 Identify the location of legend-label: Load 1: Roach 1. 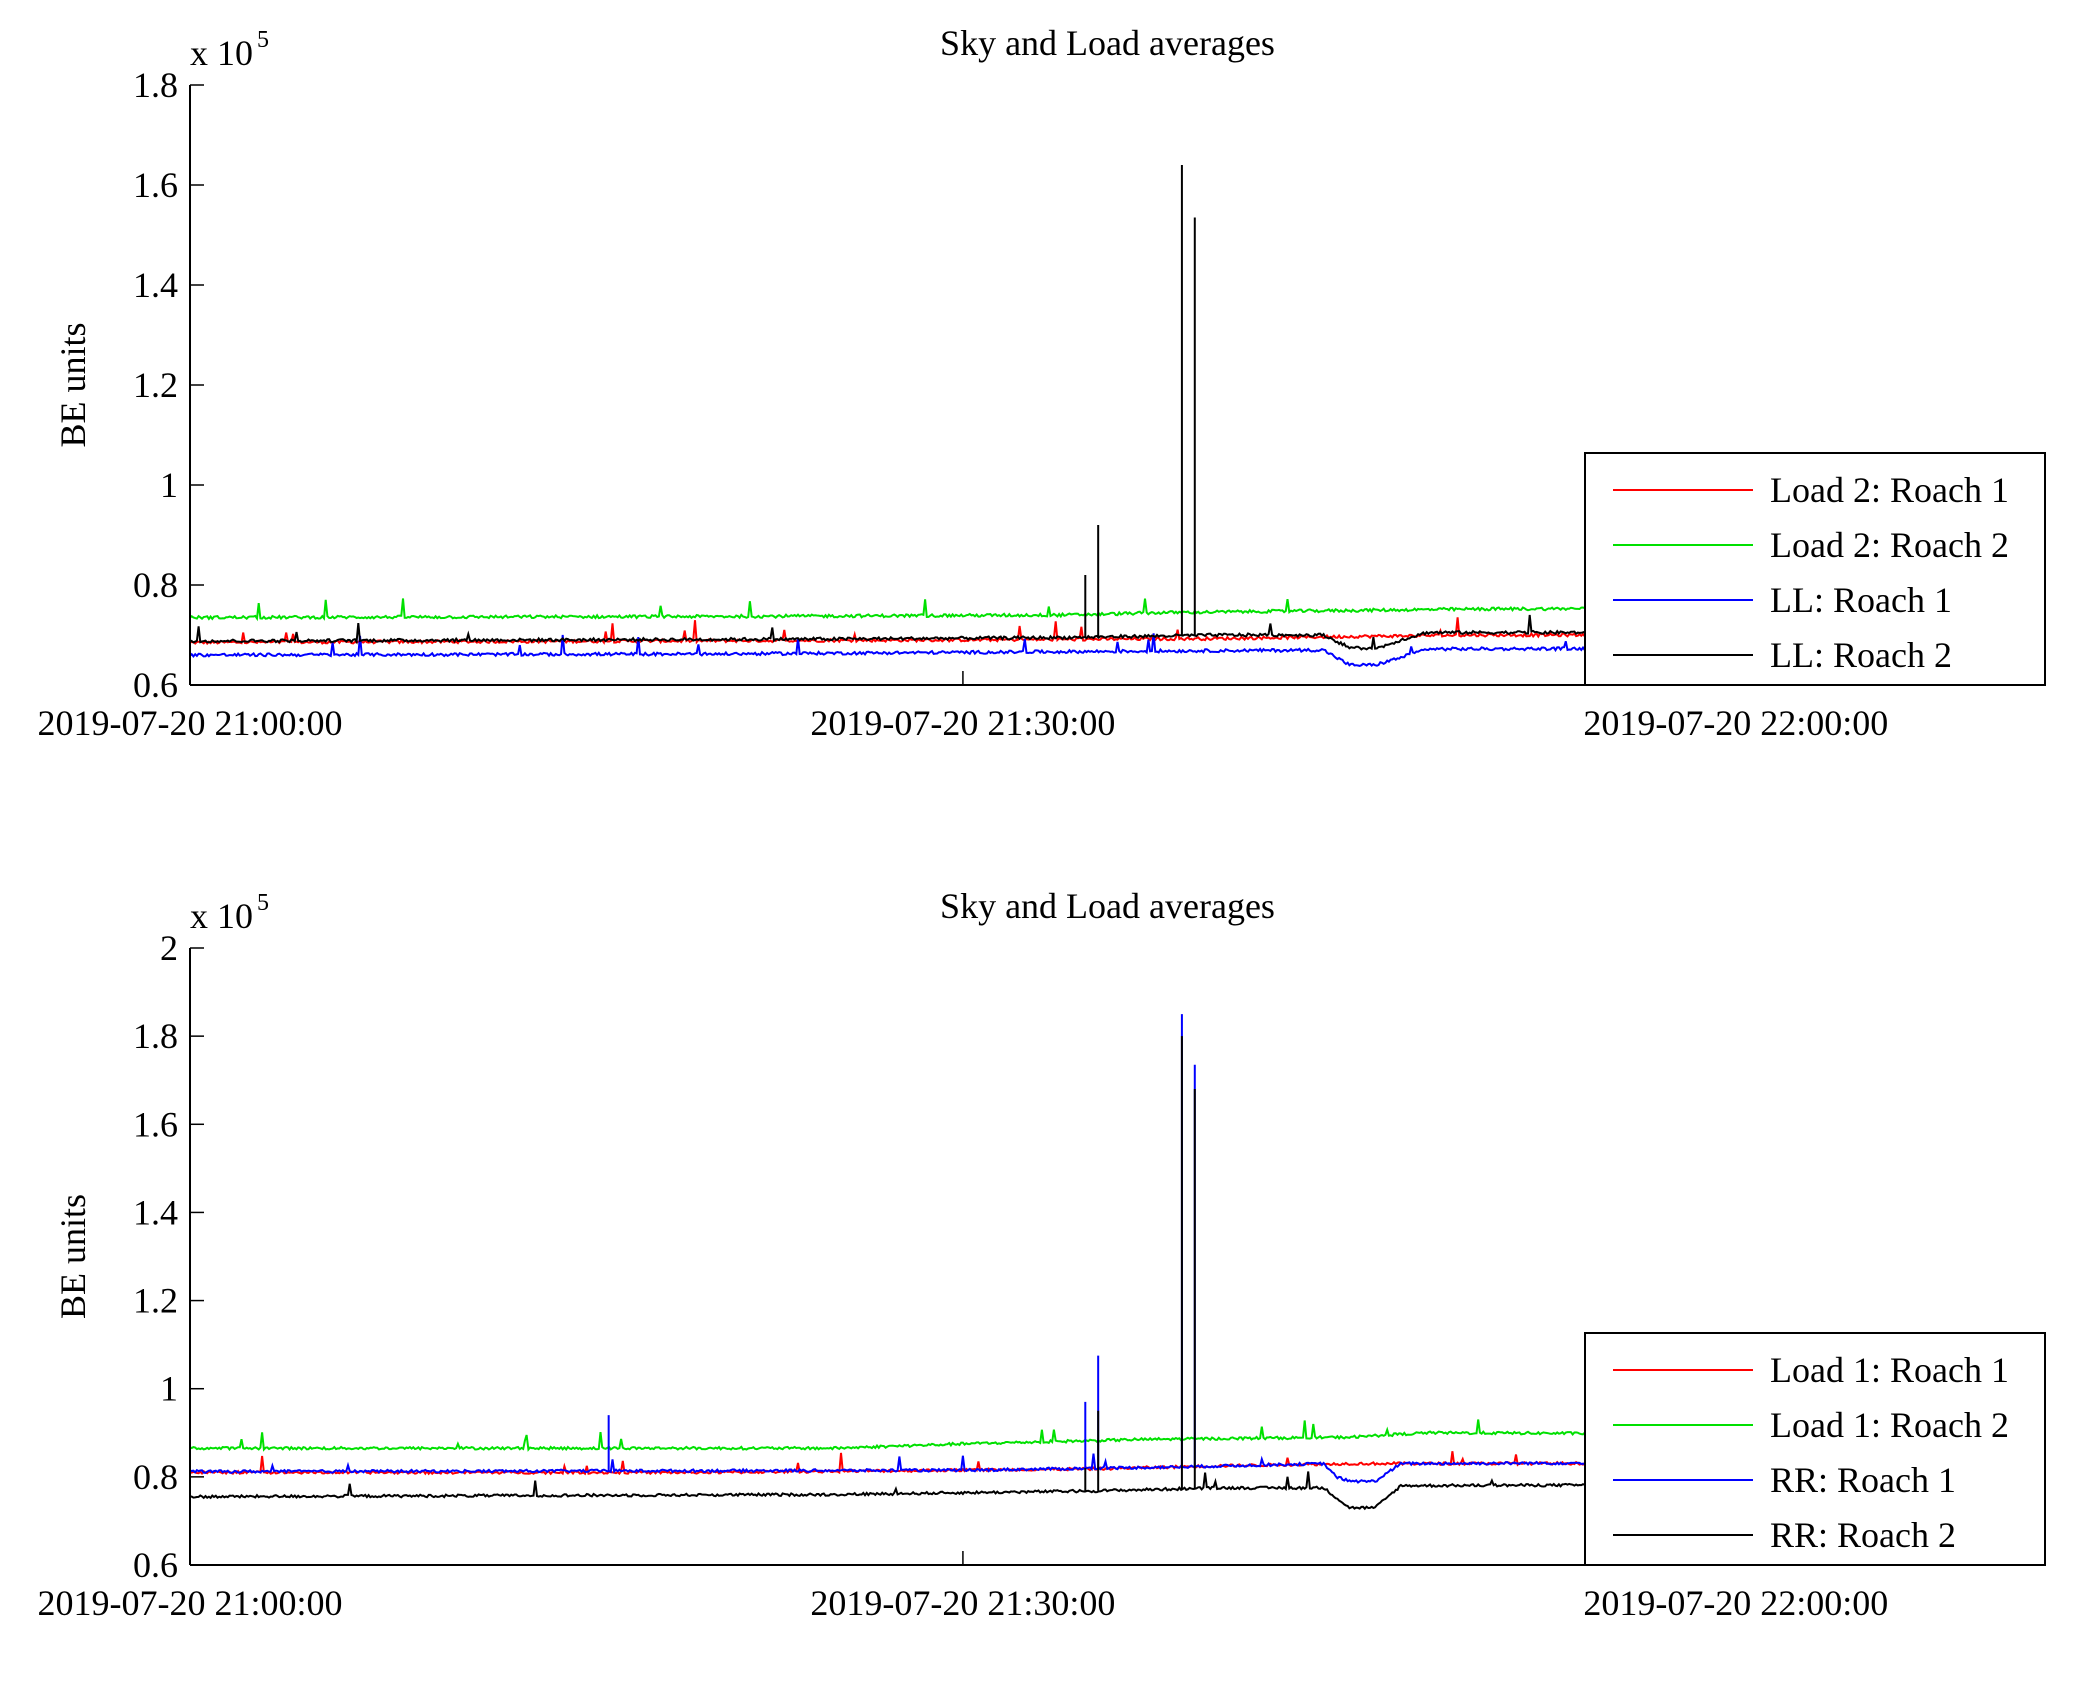
(1889, 1370).